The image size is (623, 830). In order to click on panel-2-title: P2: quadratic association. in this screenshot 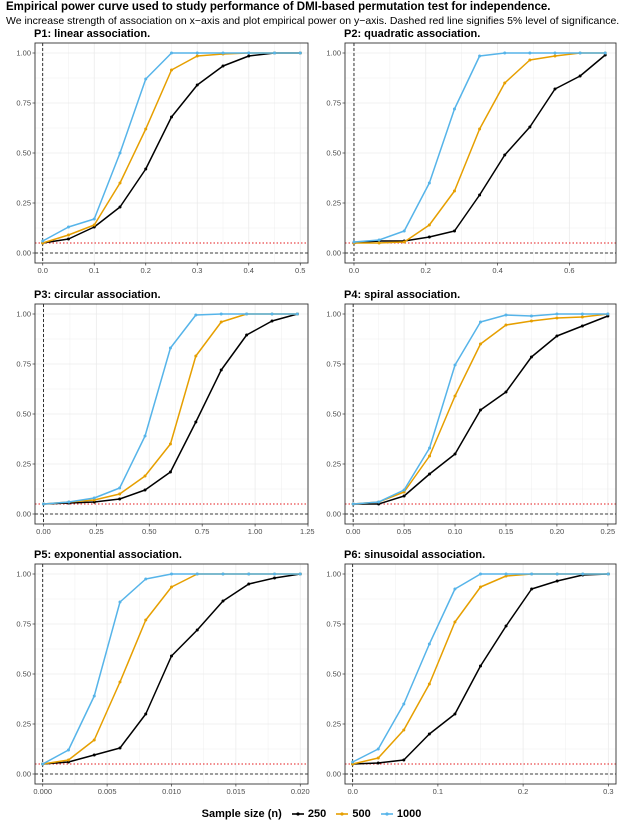, I will do `click(412, 34)`.